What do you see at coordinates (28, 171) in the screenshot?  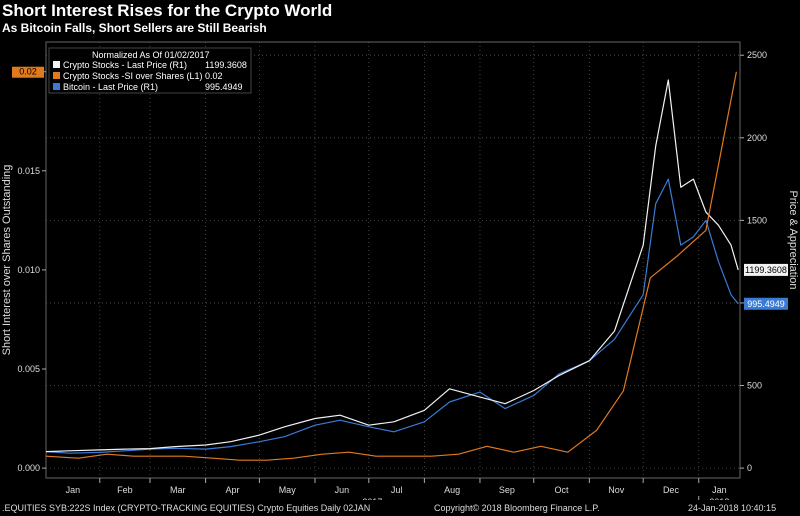 I see `left-axis-tick-label: 0.015` at bounding box center [28, 171].